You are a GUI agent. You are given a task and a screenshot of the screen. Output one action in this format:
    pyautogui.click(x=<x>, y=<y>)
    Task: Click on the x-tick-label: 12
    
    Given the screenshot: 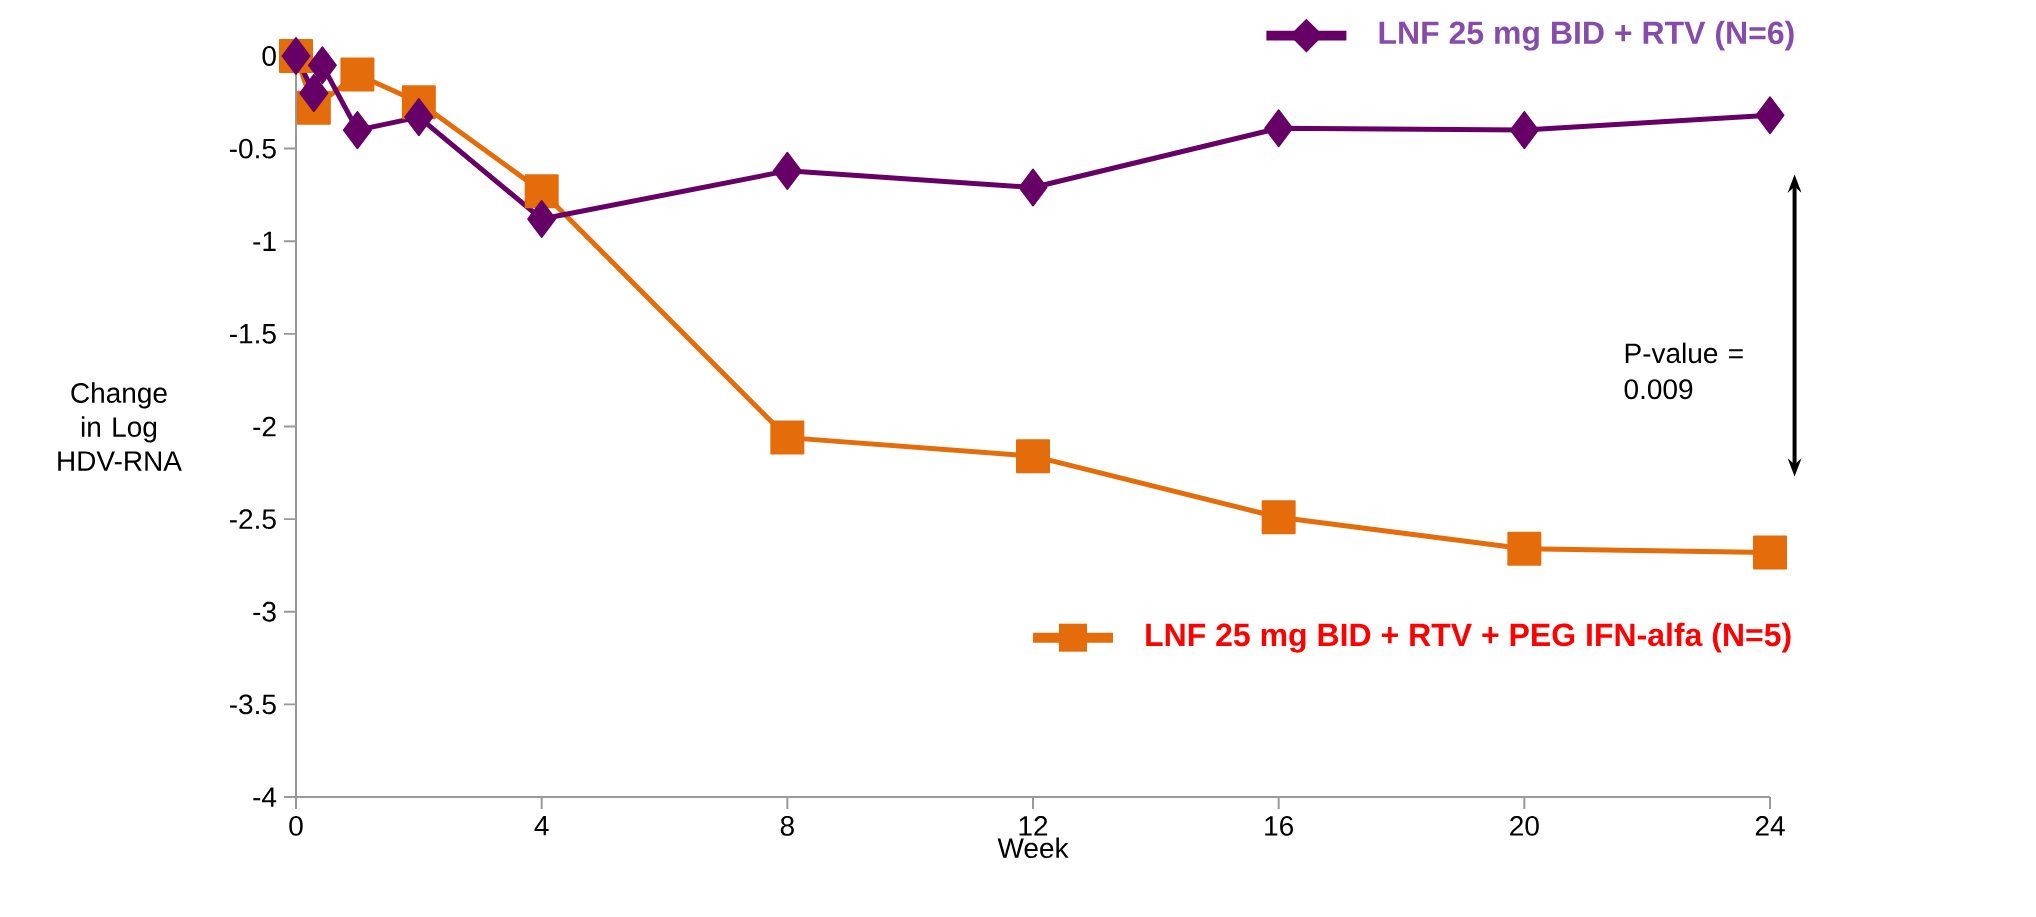 What is the action you would take?
    pyautogui.click(x=1033, y=826)
    